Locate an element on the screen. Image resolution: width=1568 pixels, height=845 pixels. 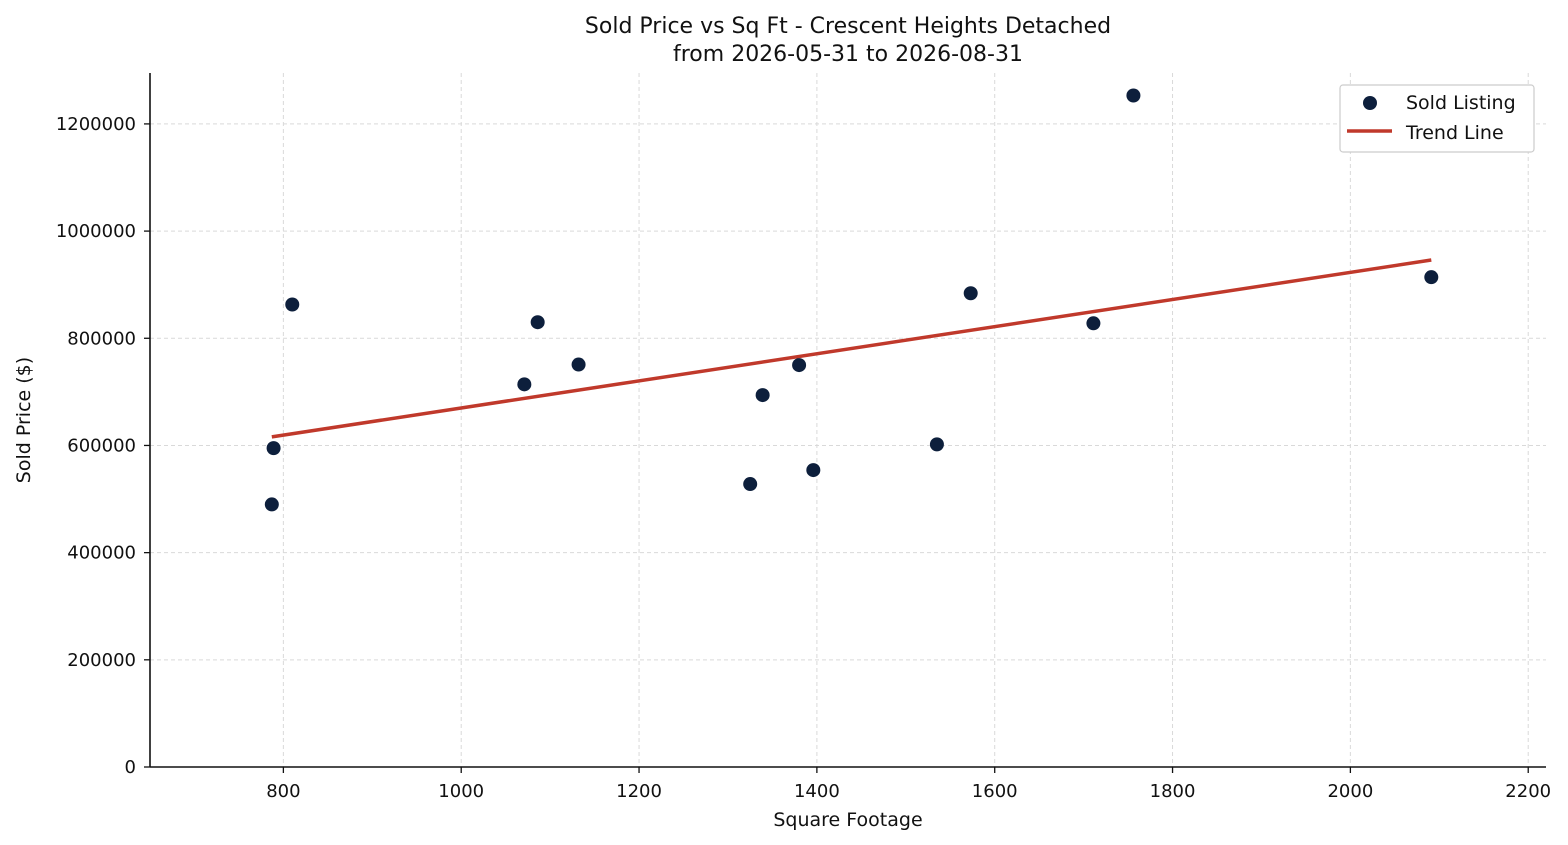
legend-box is located at coordinates (1437, 118).